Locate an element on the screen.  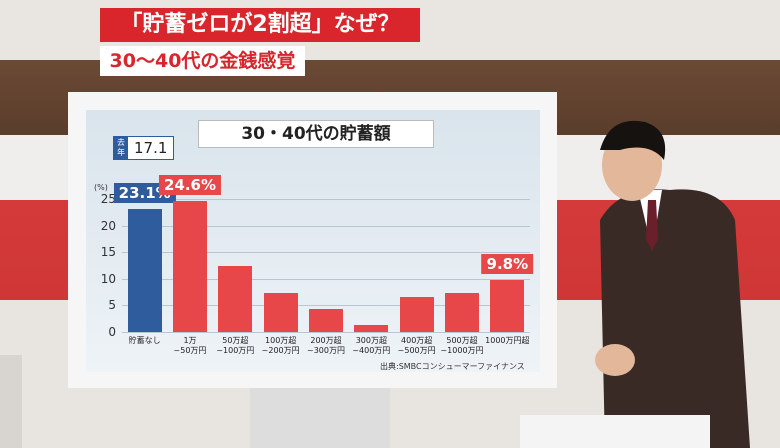
x-tick-label: 50万超 ~100万円 is located at coordinates (235, 345).